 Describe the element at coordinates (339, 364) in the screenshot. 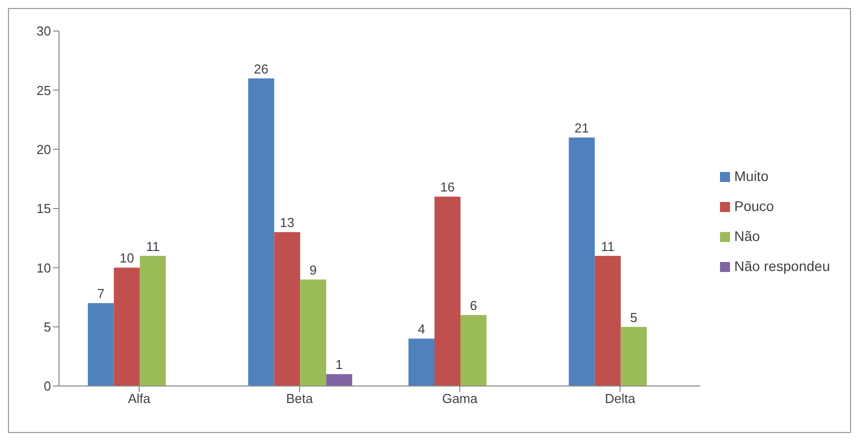

I see `data-label: 1` at that location.